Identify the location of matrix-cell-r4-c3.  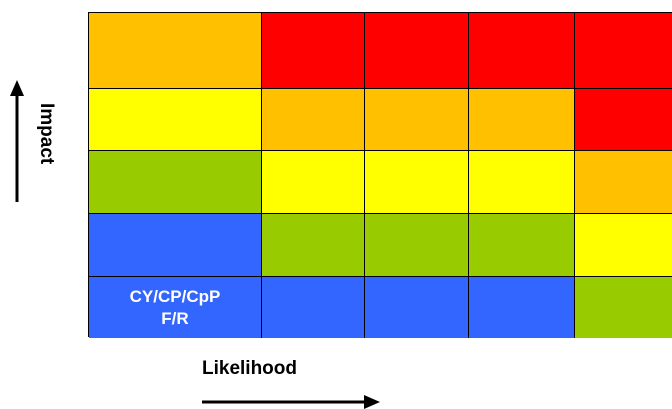
(417, 245).